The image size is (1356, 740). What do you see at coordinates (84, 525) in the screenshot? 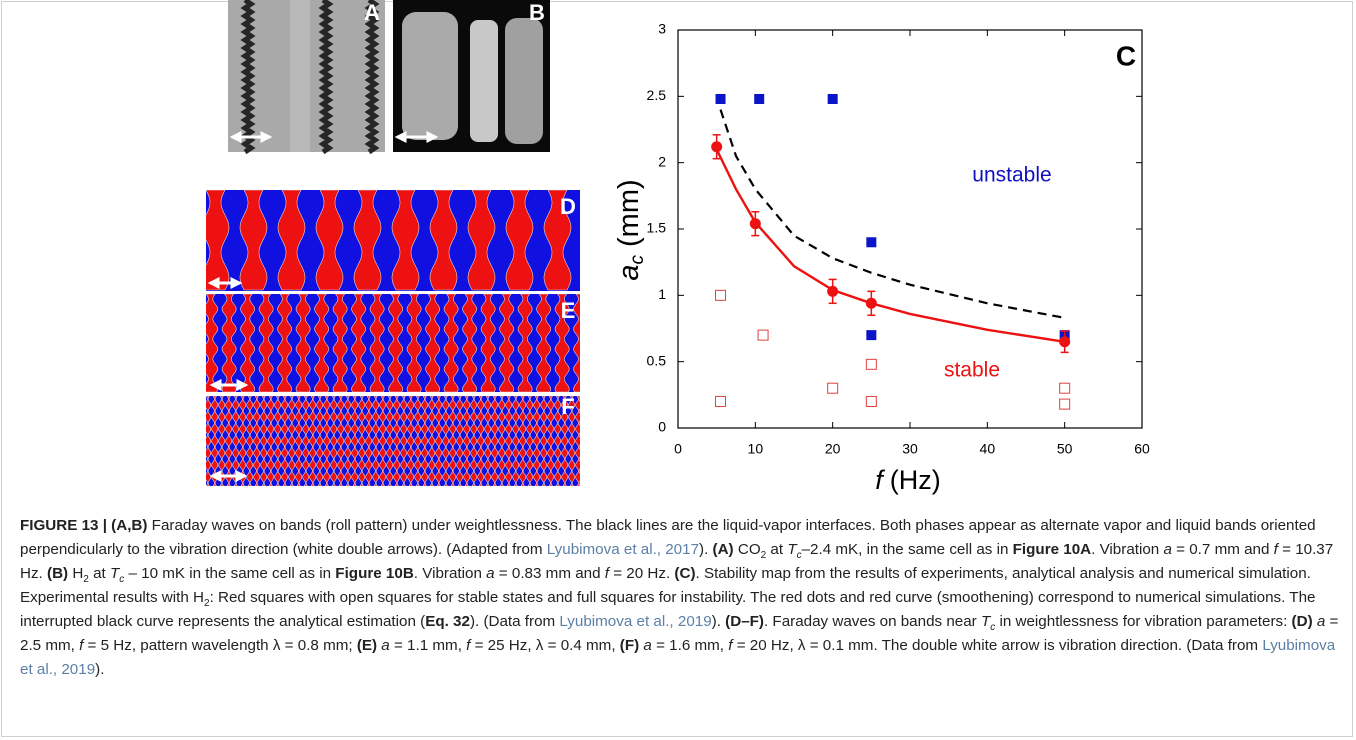
I see `caption-text: FIGURE 13 | (A,B)` at bounding box center [84, 525].